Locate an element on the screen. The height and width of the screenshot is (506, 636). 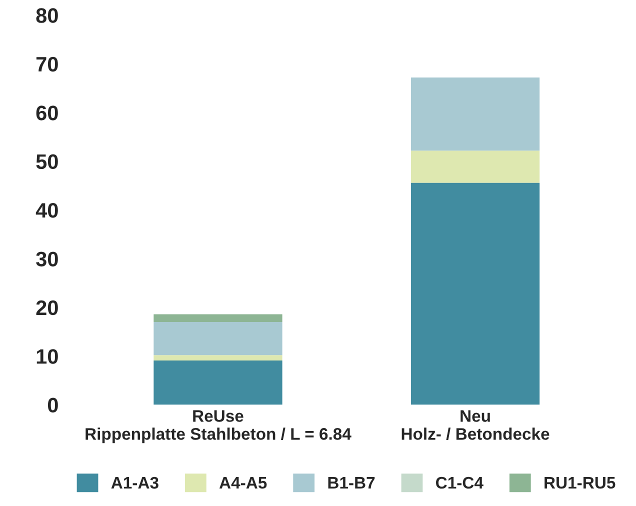
y-tick-label: 70 is located at coordinates (47, 64).